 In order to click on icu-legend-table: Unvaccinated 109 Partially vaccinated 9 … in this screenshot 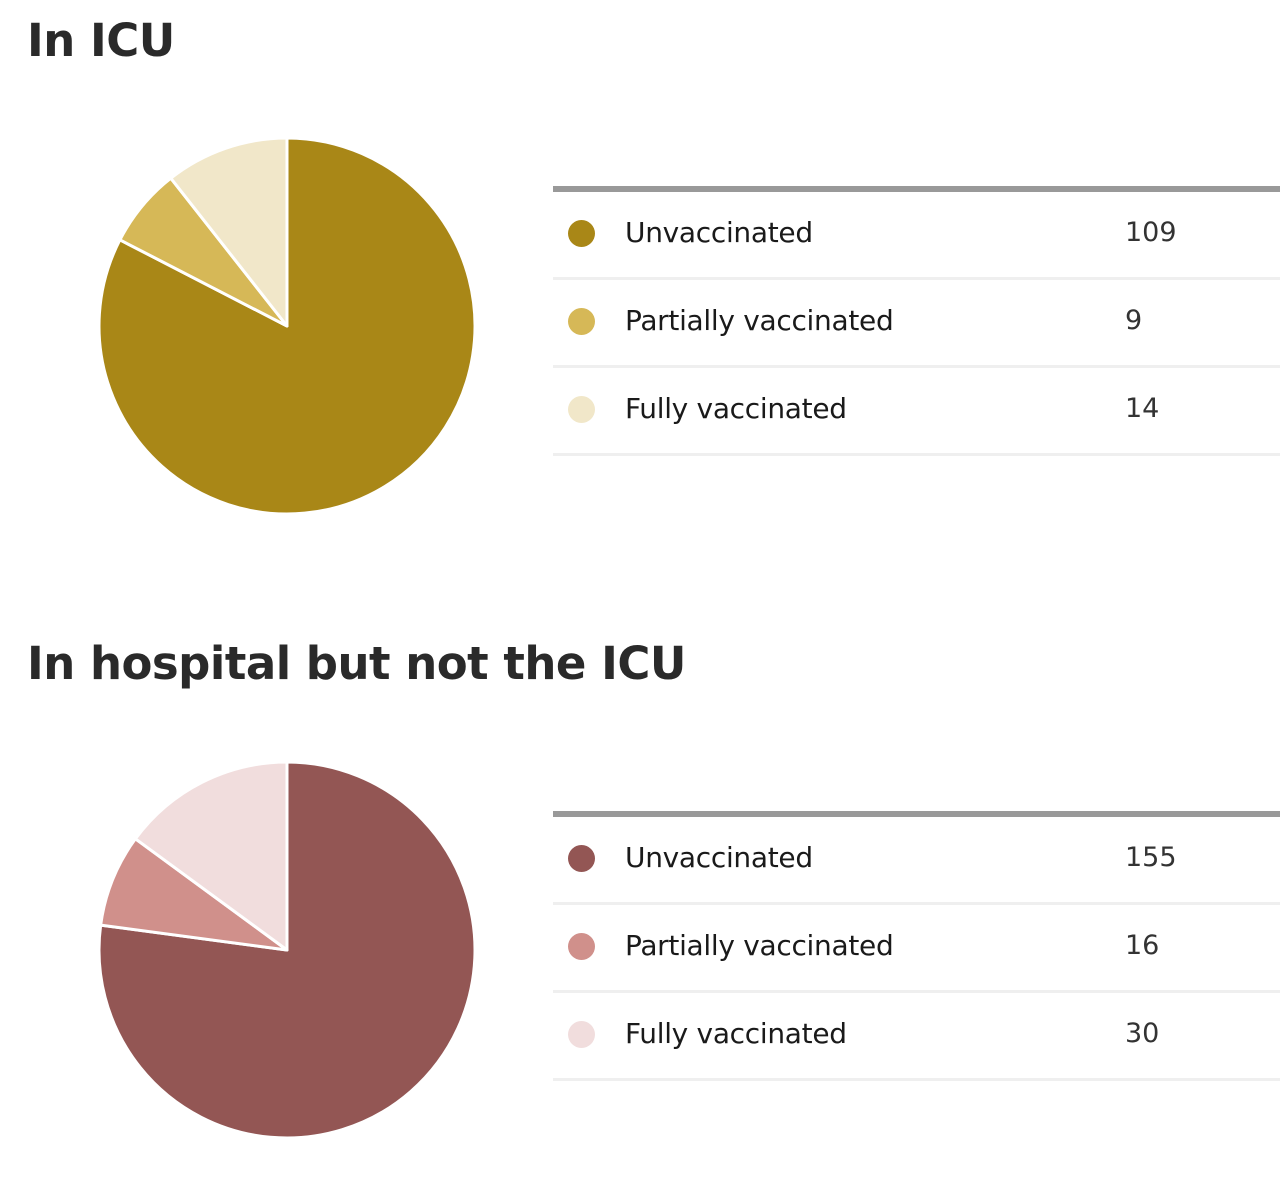, I will do `click(916, 321)`.